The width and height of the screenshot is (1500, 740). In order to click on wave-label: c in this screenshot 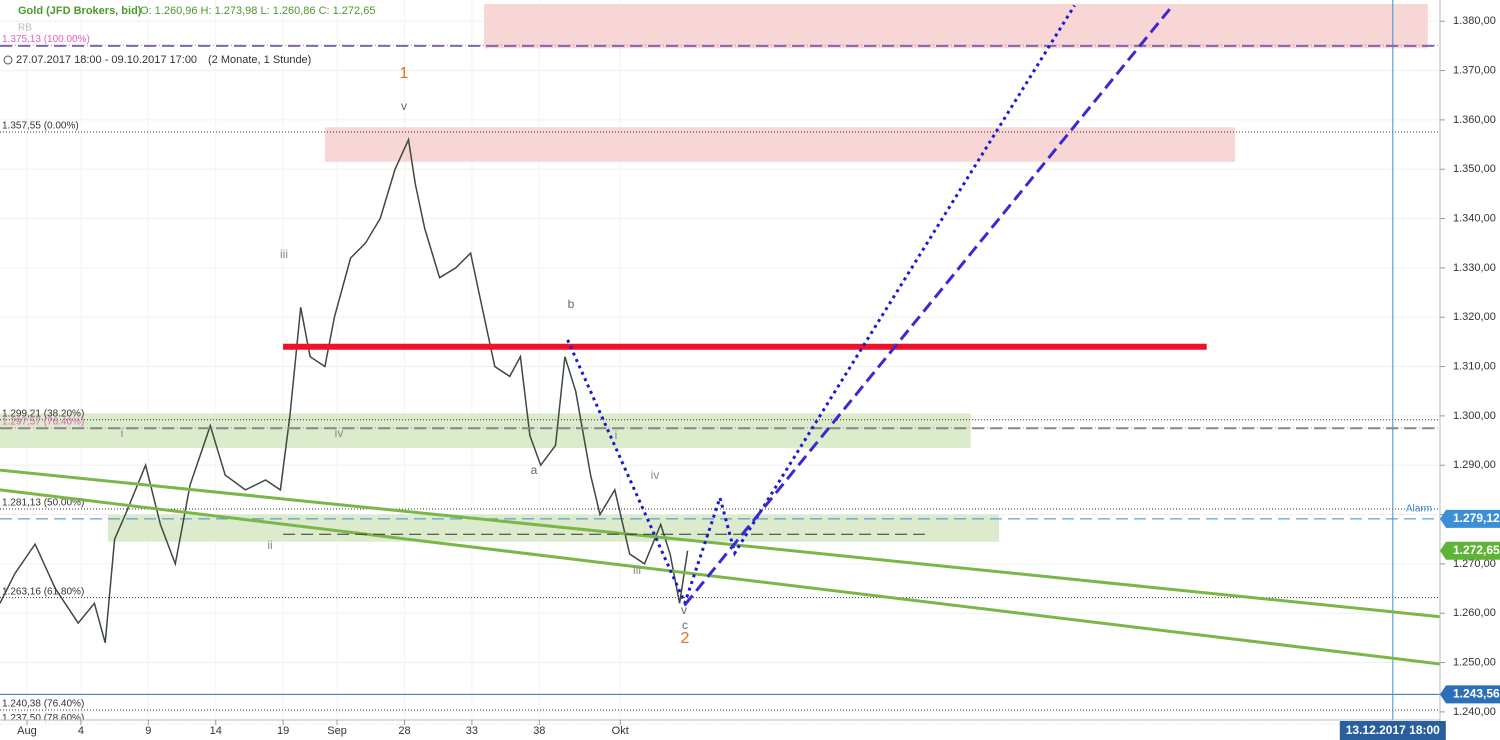, I will do `click(685, 625)`.